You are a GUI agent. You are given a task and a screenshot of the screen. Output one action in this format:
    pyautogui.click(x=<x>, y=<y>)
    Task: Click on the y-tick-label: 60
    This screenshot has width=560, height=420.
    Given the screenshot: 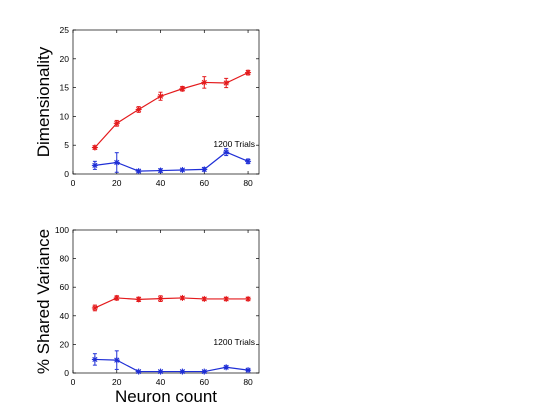 What is the action you would take?
    pyautogui.click(x=65, y=287)
    